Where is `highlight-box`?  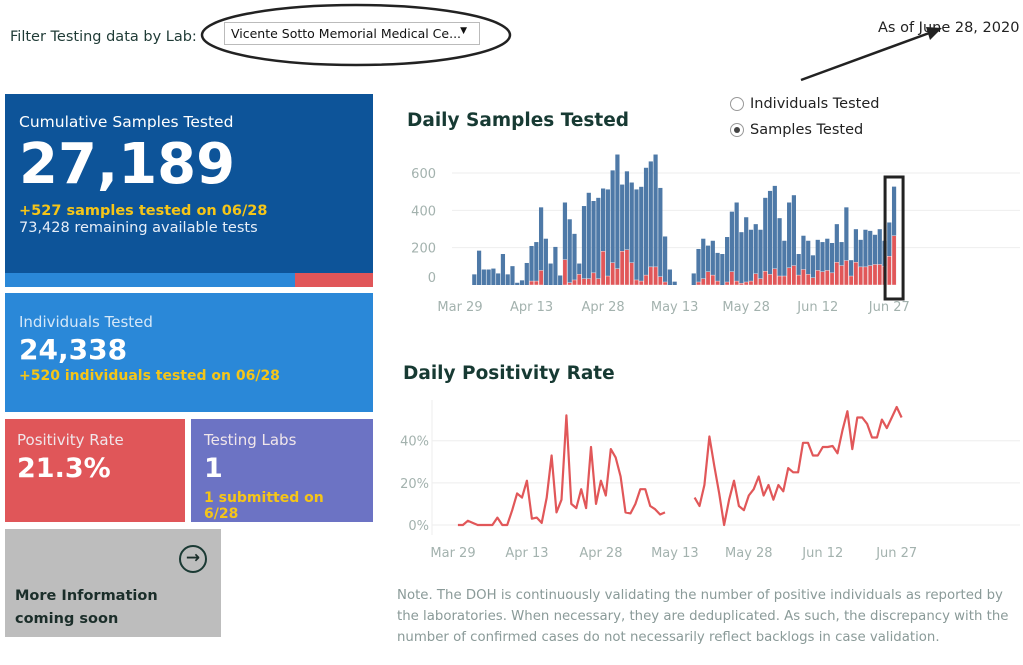
highlight-box is located at coordinates (894, 238).